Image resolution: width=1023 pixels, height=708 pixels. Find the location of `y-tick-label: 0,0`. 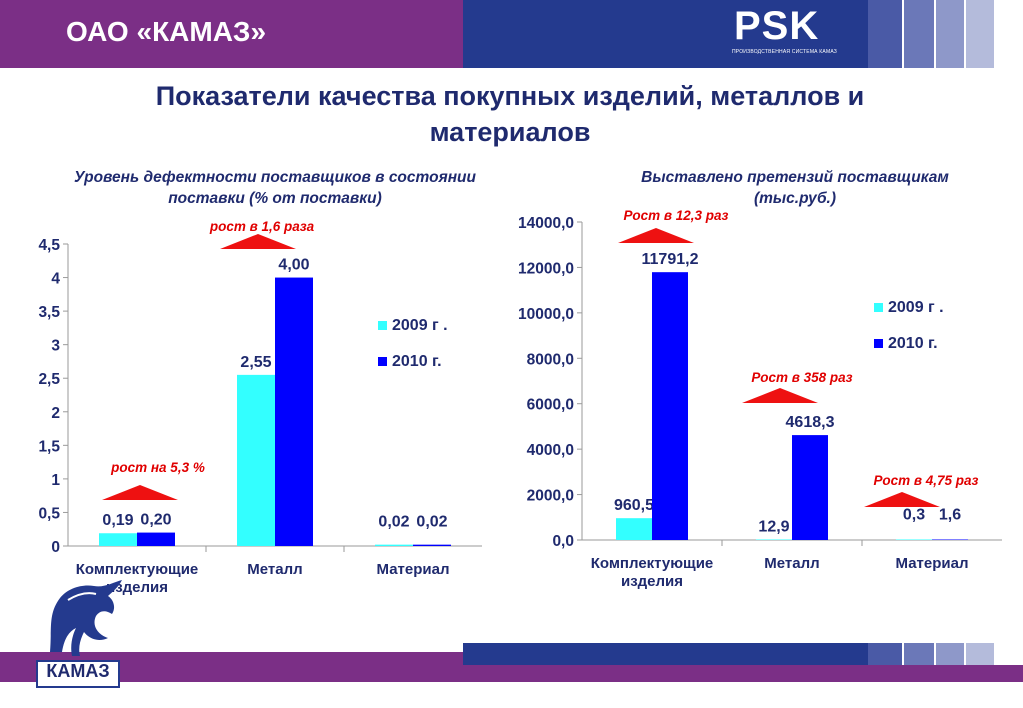

y-tick-label: 0,0 is located at coordinates (563, 541).